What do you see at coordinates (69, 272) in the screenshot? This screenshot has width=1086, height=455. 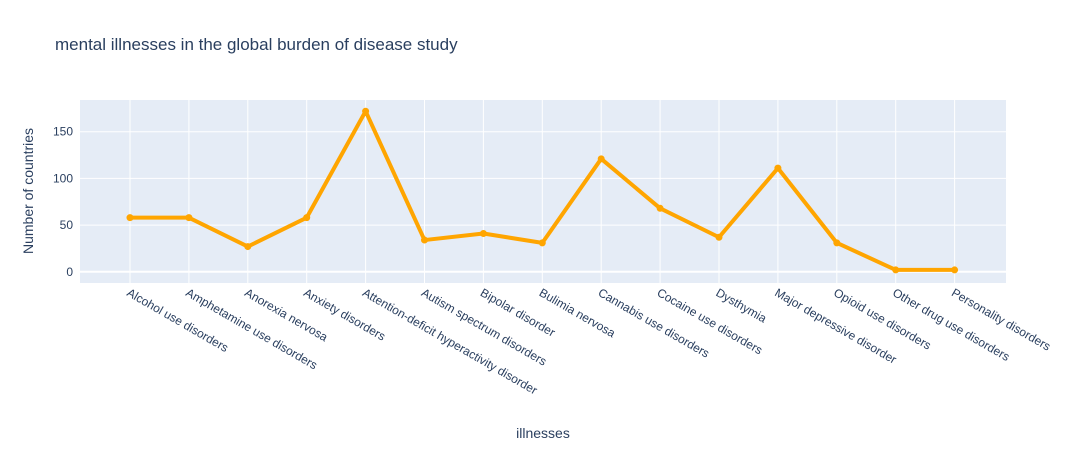 I see `y-tick-label: 0` at bounding box center [69, 272].